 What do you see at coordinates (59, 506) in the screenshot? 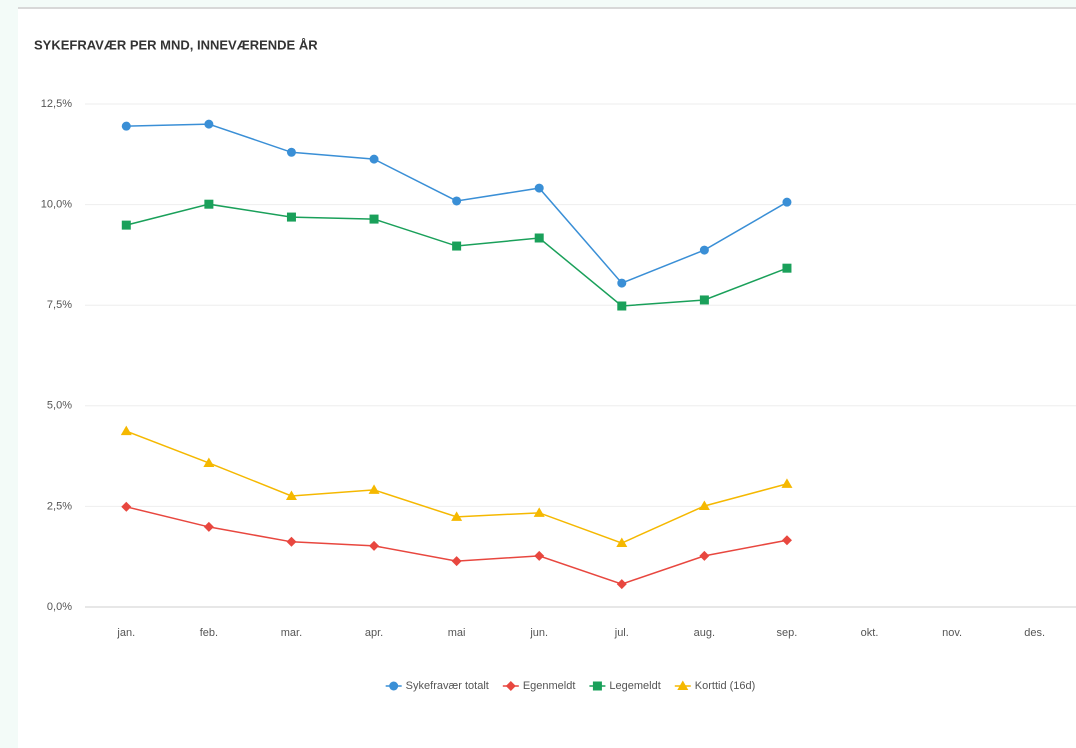
I see `y-tick-label: 2,5%` at bounding box center [59, 506].